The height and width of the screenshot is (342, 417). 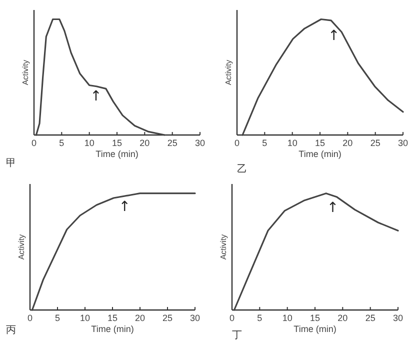 I want to click on text: 甲, so click(x=11, y=163).